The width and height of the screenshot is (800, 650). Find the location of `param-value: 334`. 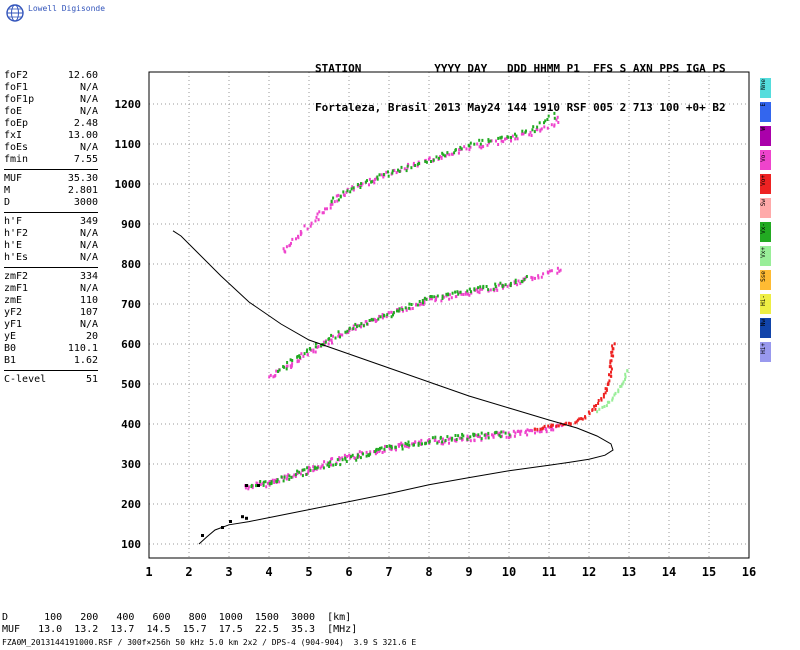

param-value: 334 is located at coordinates (88, 276).